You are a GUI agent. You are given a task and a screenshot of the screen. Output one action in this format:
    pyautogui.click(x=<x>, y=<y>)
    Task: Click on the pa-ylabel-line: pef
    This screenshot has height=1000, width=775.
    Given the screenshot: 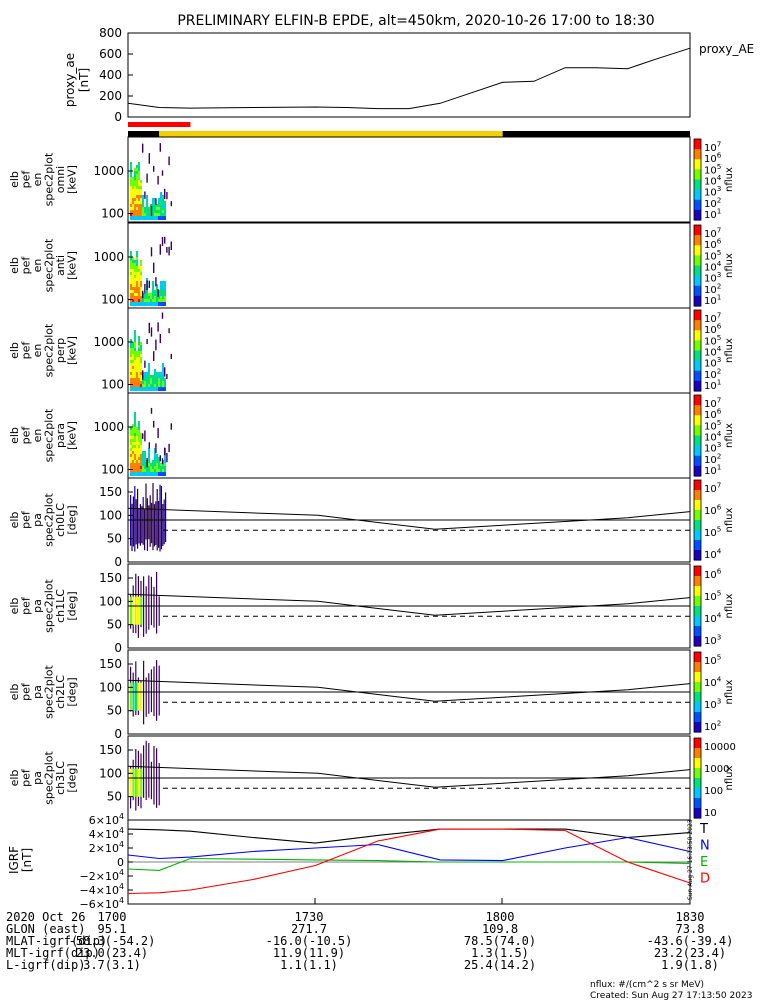 What is the action you would take?
    pyautogui.click(x=26, y=605)
    